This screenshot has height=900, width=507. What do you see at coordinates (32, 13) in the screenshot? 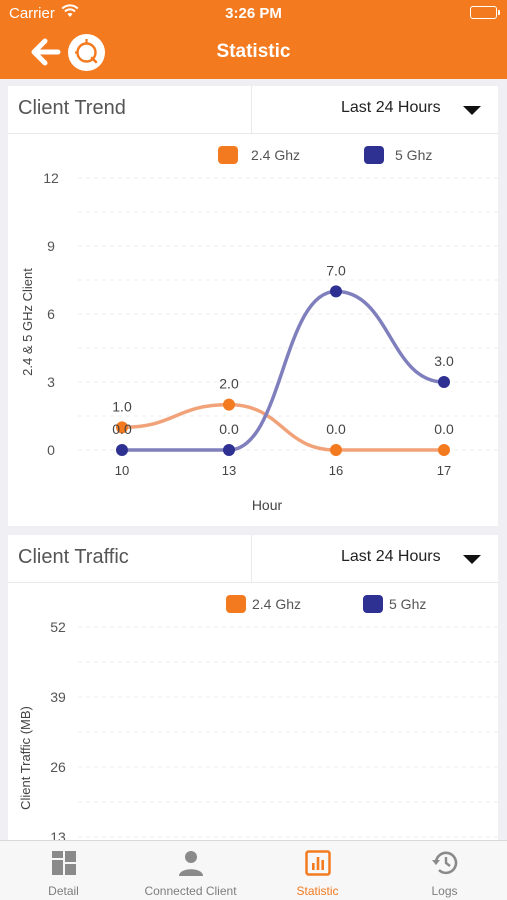
I see `carrier-label: Carrier` at bounding box center [32, 13].